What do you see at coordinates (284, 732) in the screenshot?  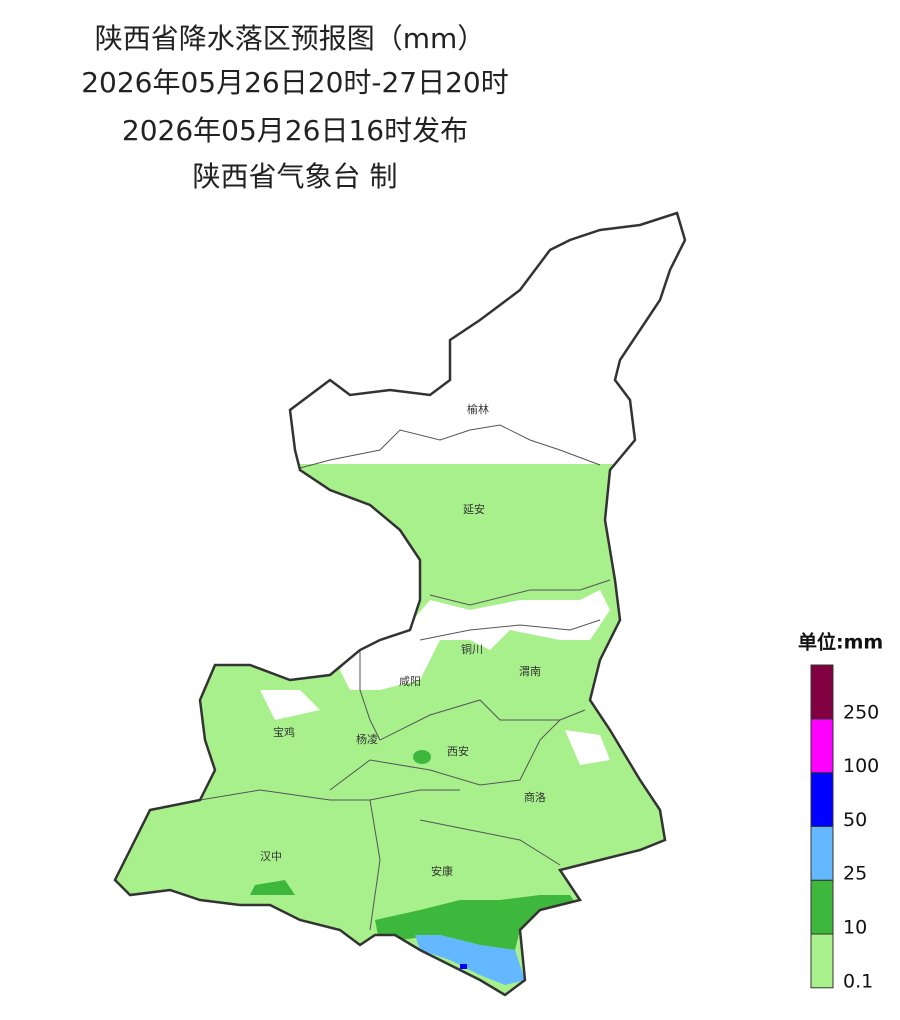 I see `city-label: 宝鸡` at bounding box center [284, 732].